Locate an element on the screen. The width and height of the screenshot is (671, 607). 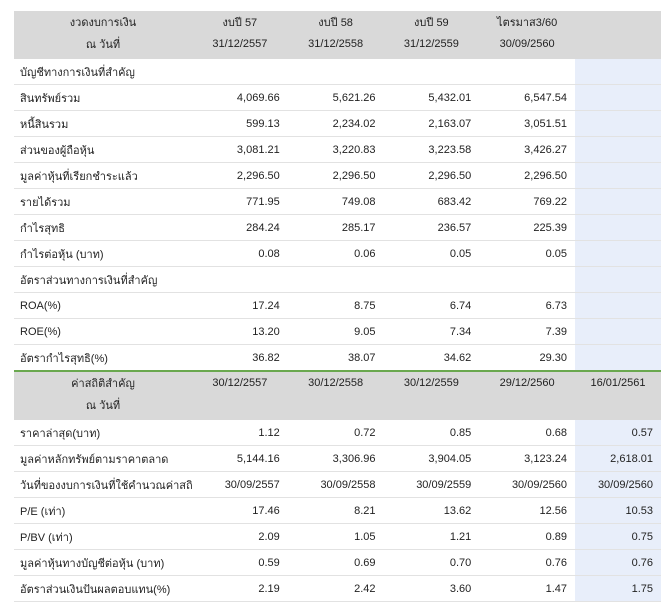
value-cell: 6.74 is located at coordinates (431, 305).